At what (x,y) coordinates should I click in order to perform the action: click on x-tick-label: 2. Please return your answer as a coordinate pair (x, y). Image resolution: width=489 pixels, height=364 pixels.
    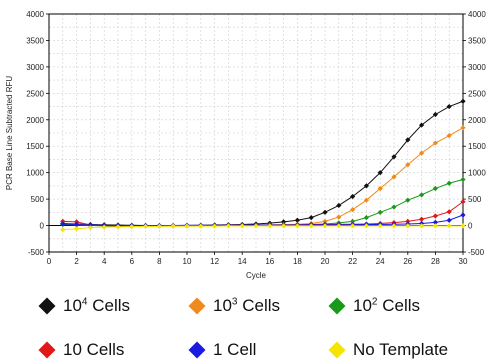
    Looking at the image, I should click on (76, 261).